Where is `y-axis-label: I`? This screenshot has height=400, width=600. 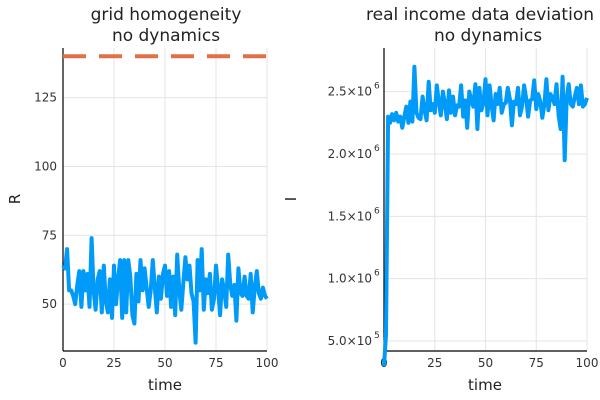 y-axis-label: I is located at coordinates (291, 199).